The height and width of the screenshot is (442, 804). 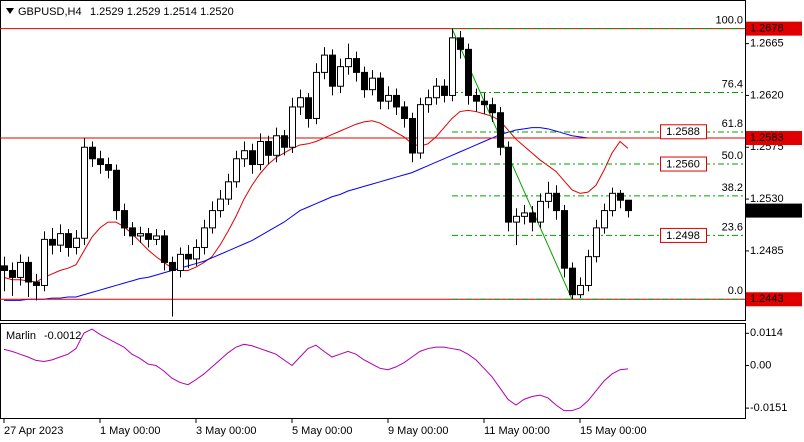 I want to click on price-label: 1.2560, so click(x=683, y=164).